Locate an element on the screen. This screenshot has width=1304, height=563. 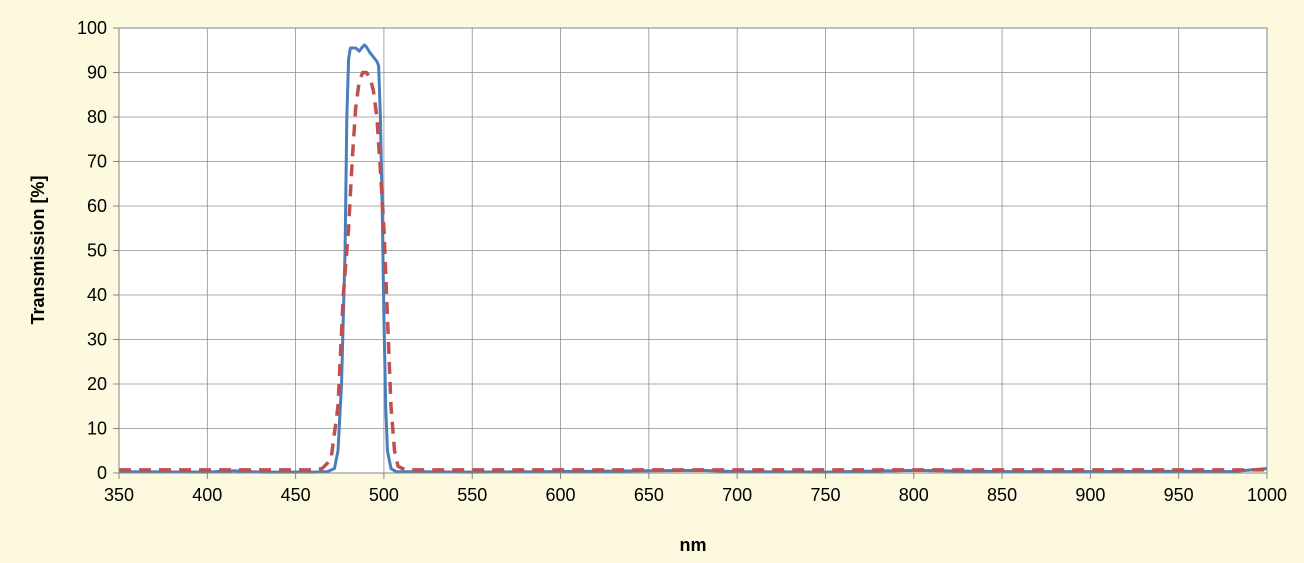
y-tick-label: 20 is located at coordinates (97, 384).